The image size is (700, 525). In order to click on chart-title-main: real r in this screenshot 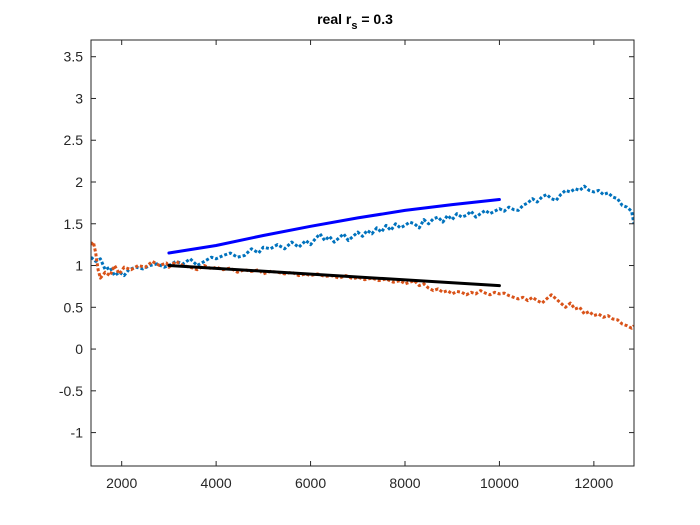, I will do `click(334, 19)`.